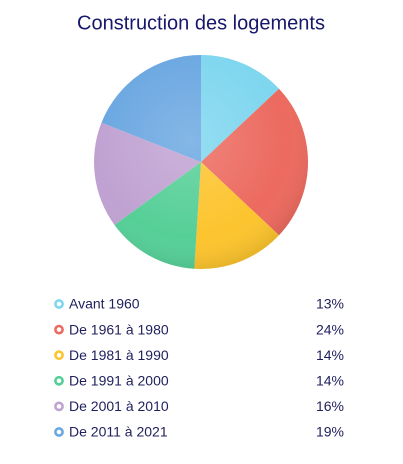  What do you see at coordinates (330, 329) in the screenshot?
I see `value-label: 24%` at bounding box center [330, 329].